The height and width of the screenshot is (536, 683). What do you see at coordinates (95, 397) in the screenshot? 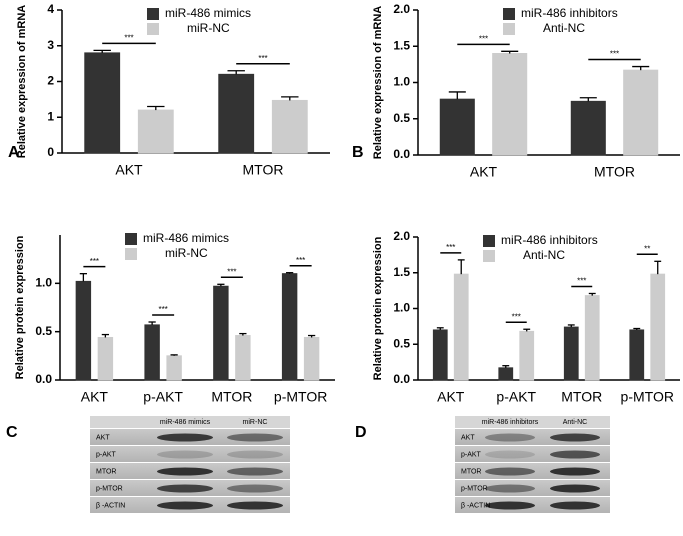
I see `x-tick-label: AKT` at bounding box center [95, 397].